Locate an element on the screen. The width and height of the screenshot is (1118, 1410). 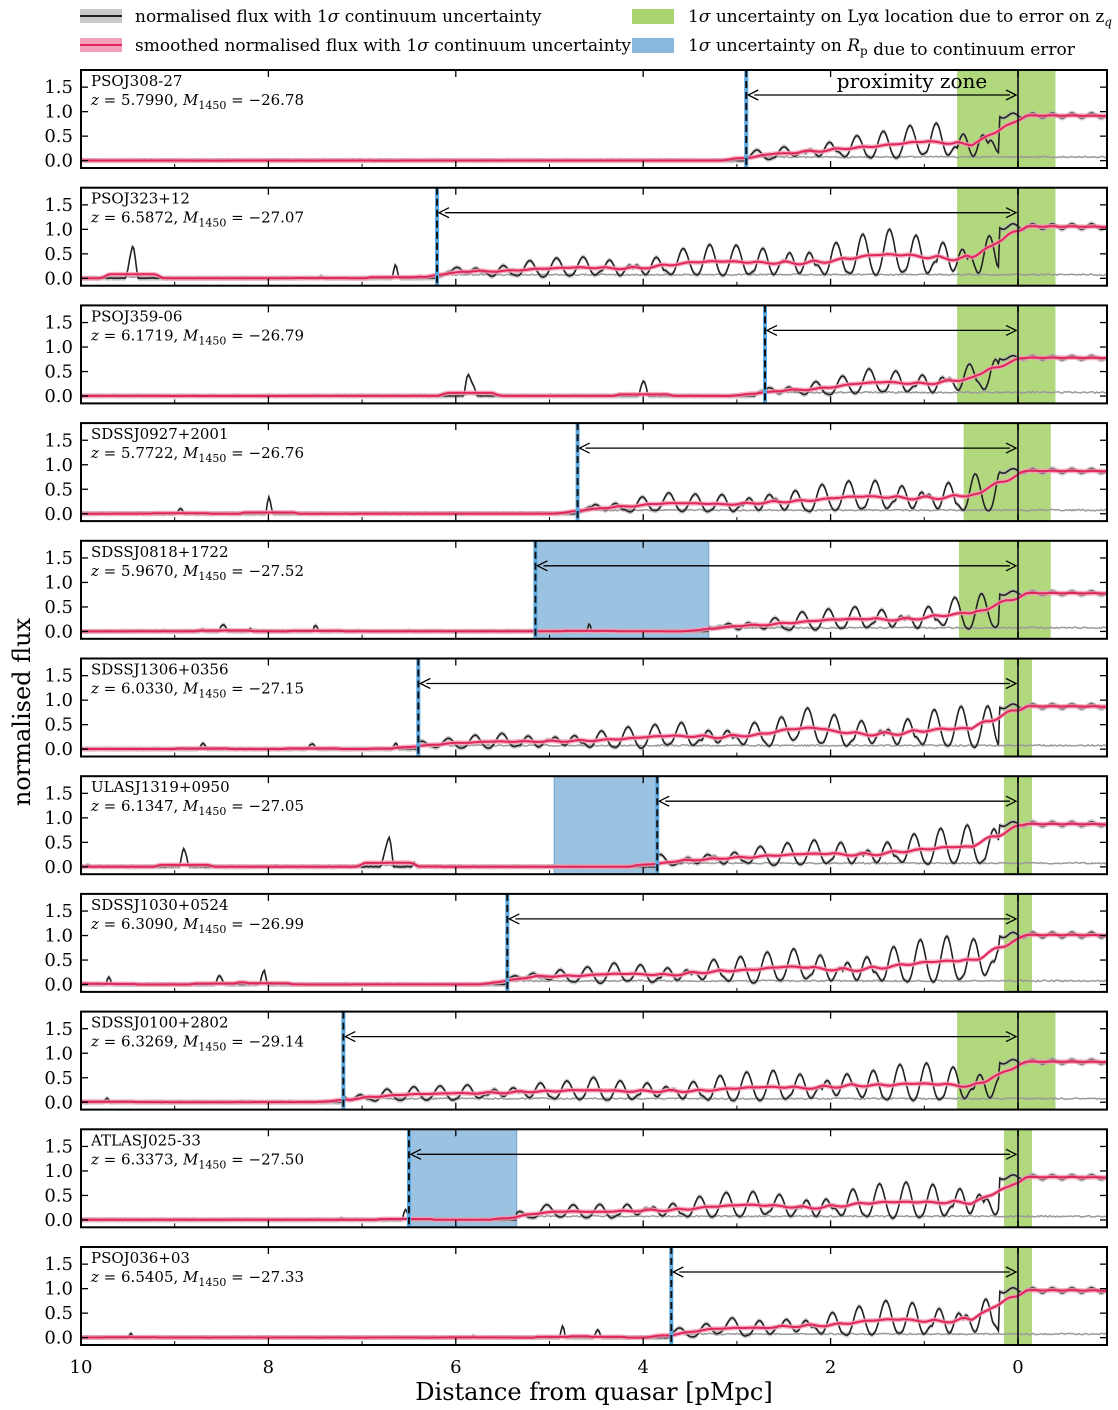
panel-quasar-info: z = 6.5872, M1450 = −27.07 is located at coordinates (197, 219).